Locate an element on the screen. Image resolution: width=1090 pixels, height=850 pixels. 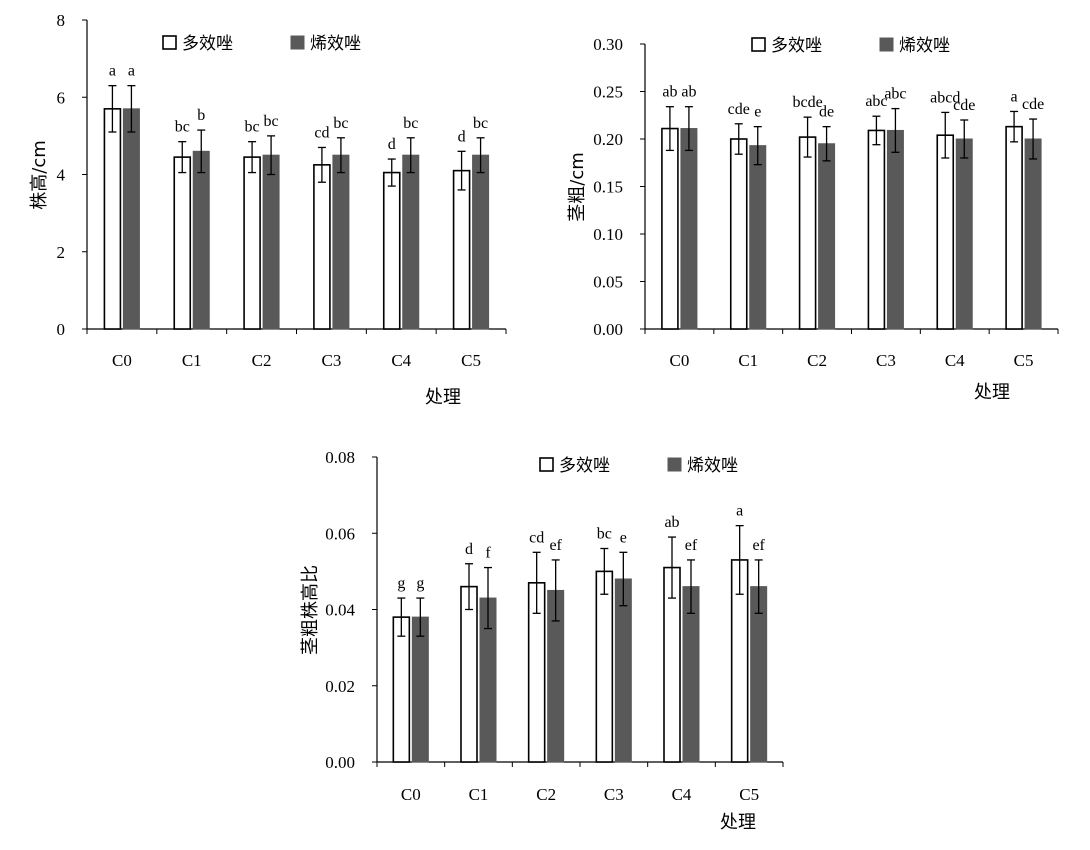
significance-letter: bcde is located at coordinates (807, 102).